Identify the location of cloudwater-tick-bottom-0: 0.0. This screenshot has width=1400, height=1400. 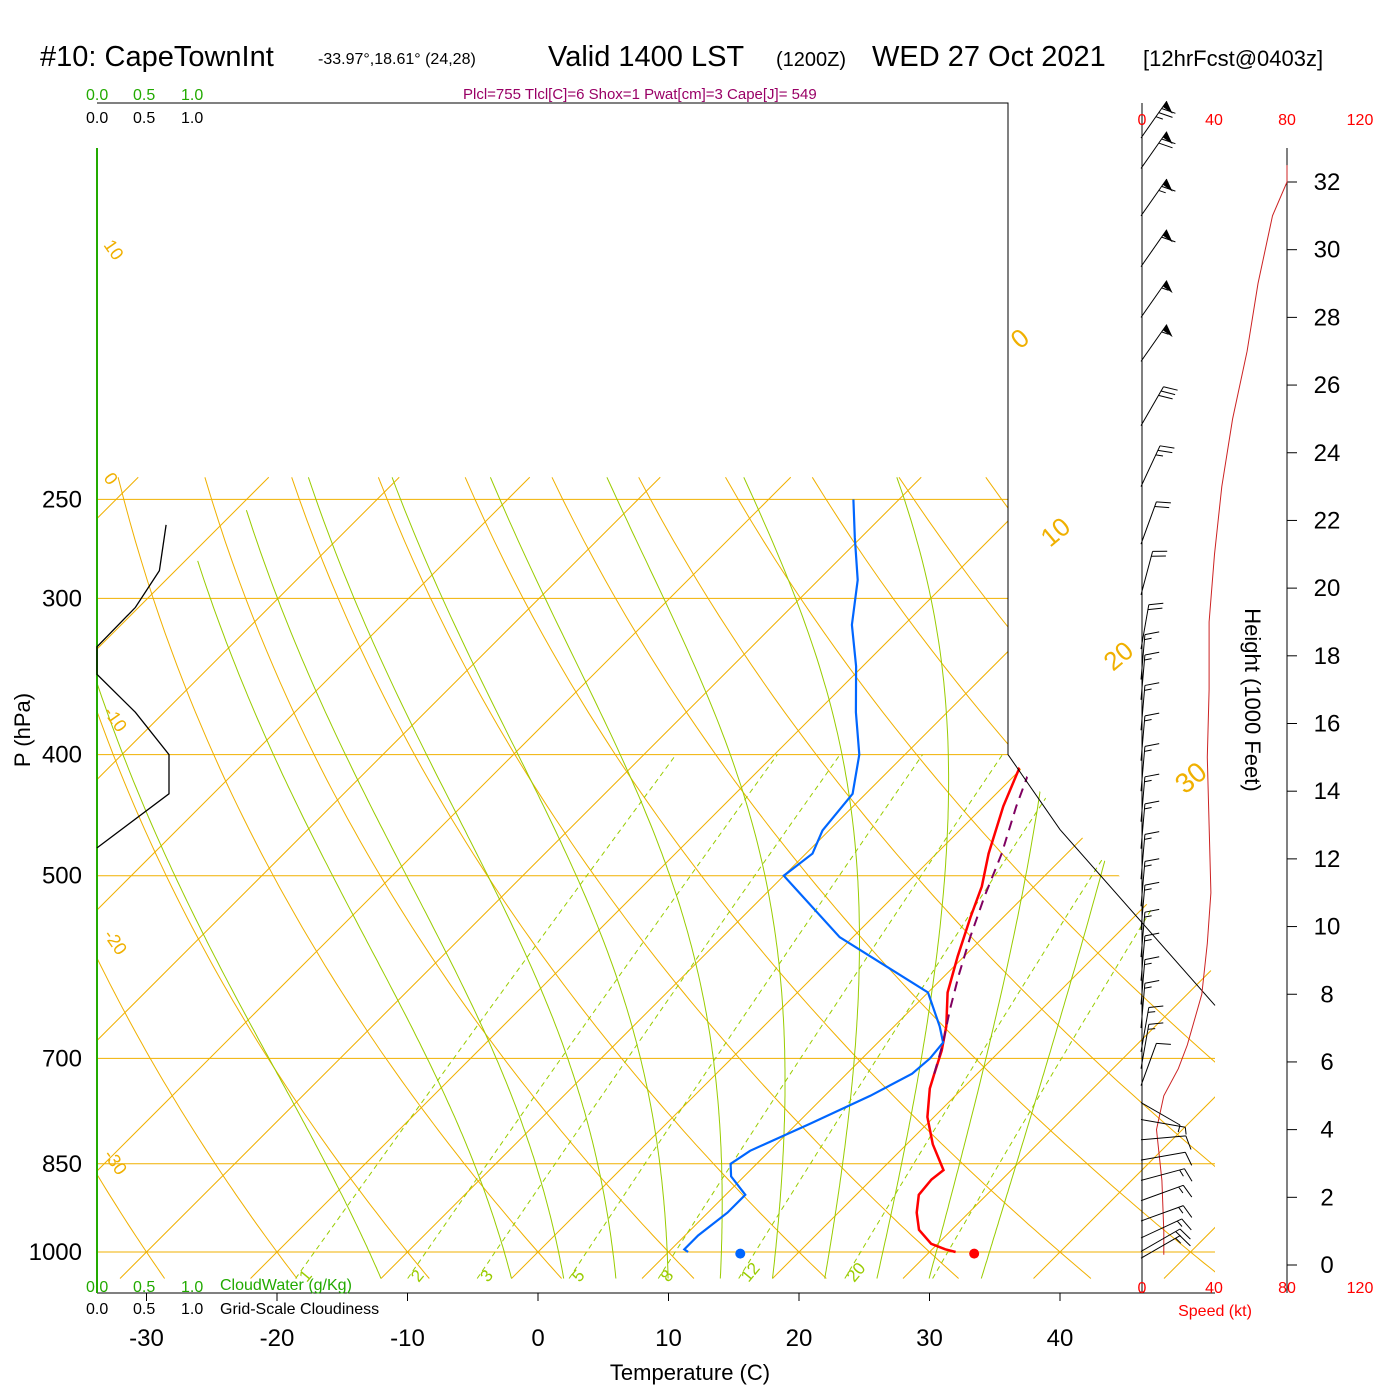
(97, 1287).